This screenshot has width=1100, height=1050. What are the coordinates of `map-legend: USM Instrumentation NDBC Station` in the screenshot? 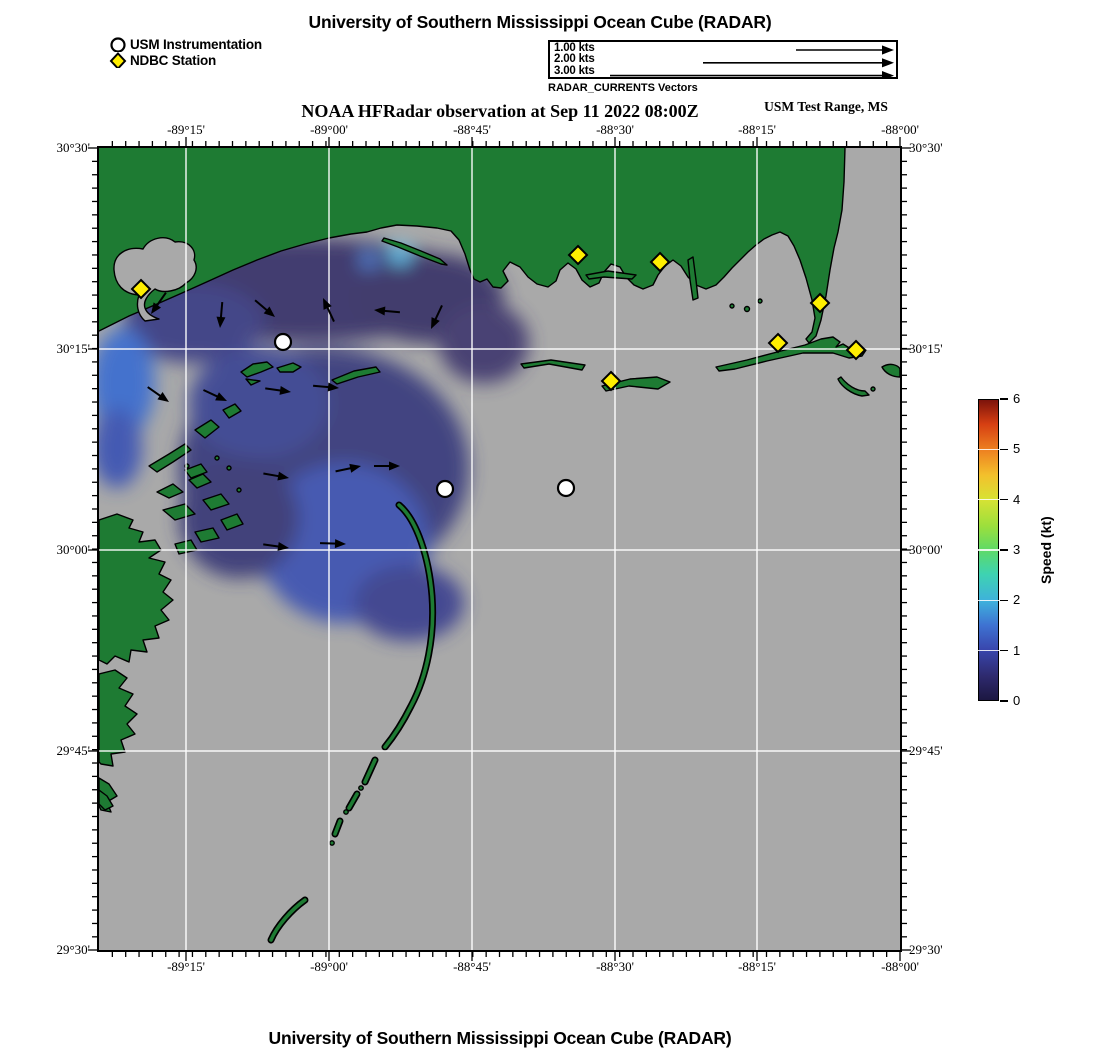 It's located at (185, 52).